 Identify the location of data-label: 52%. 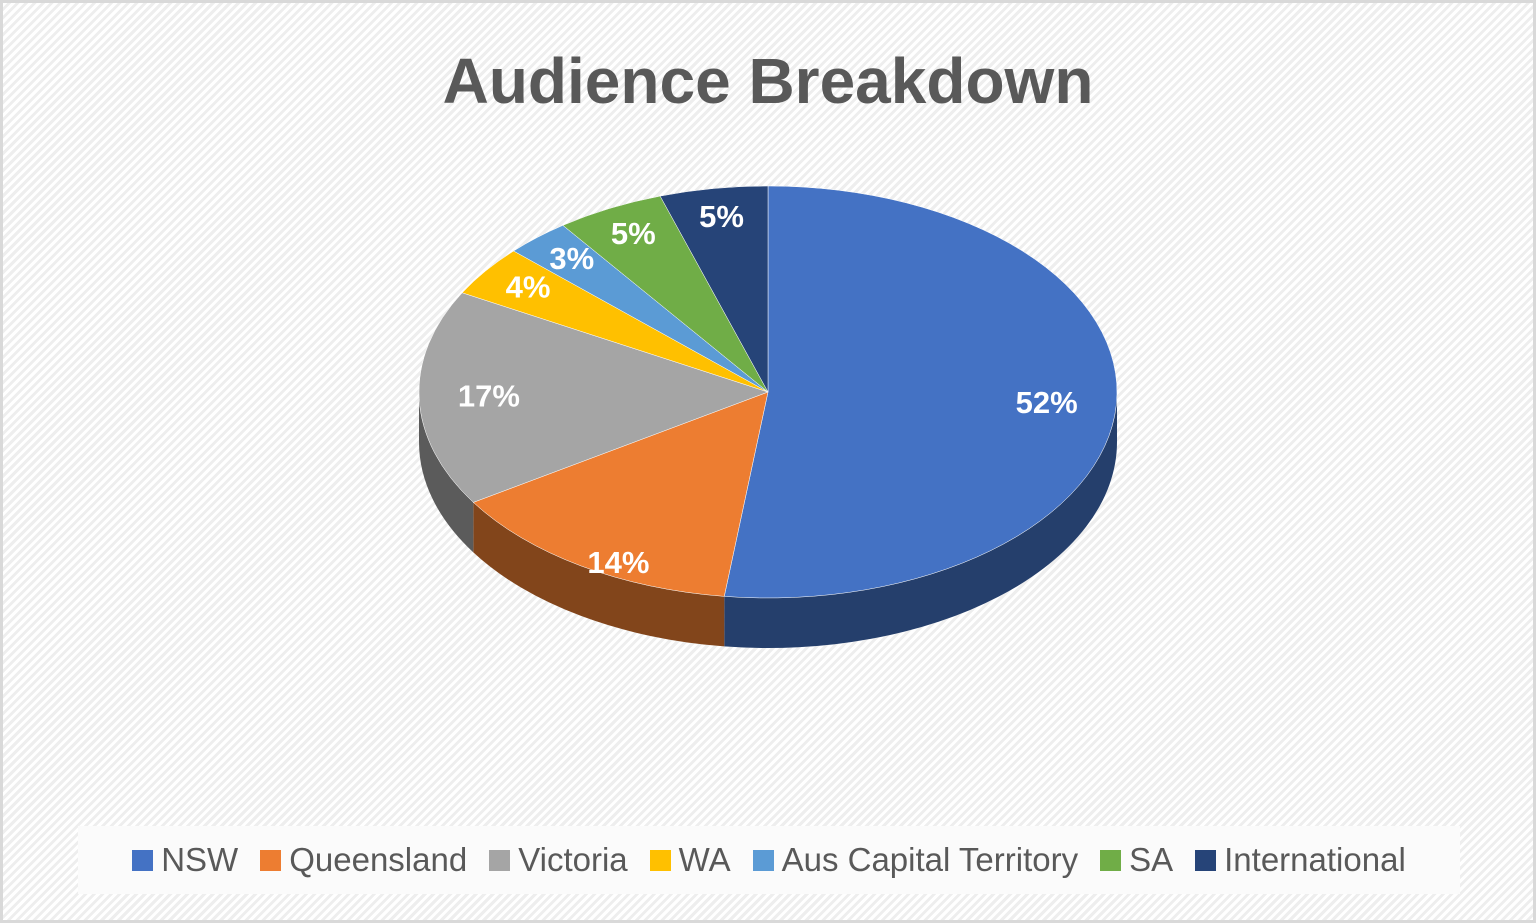
(1047, 402).